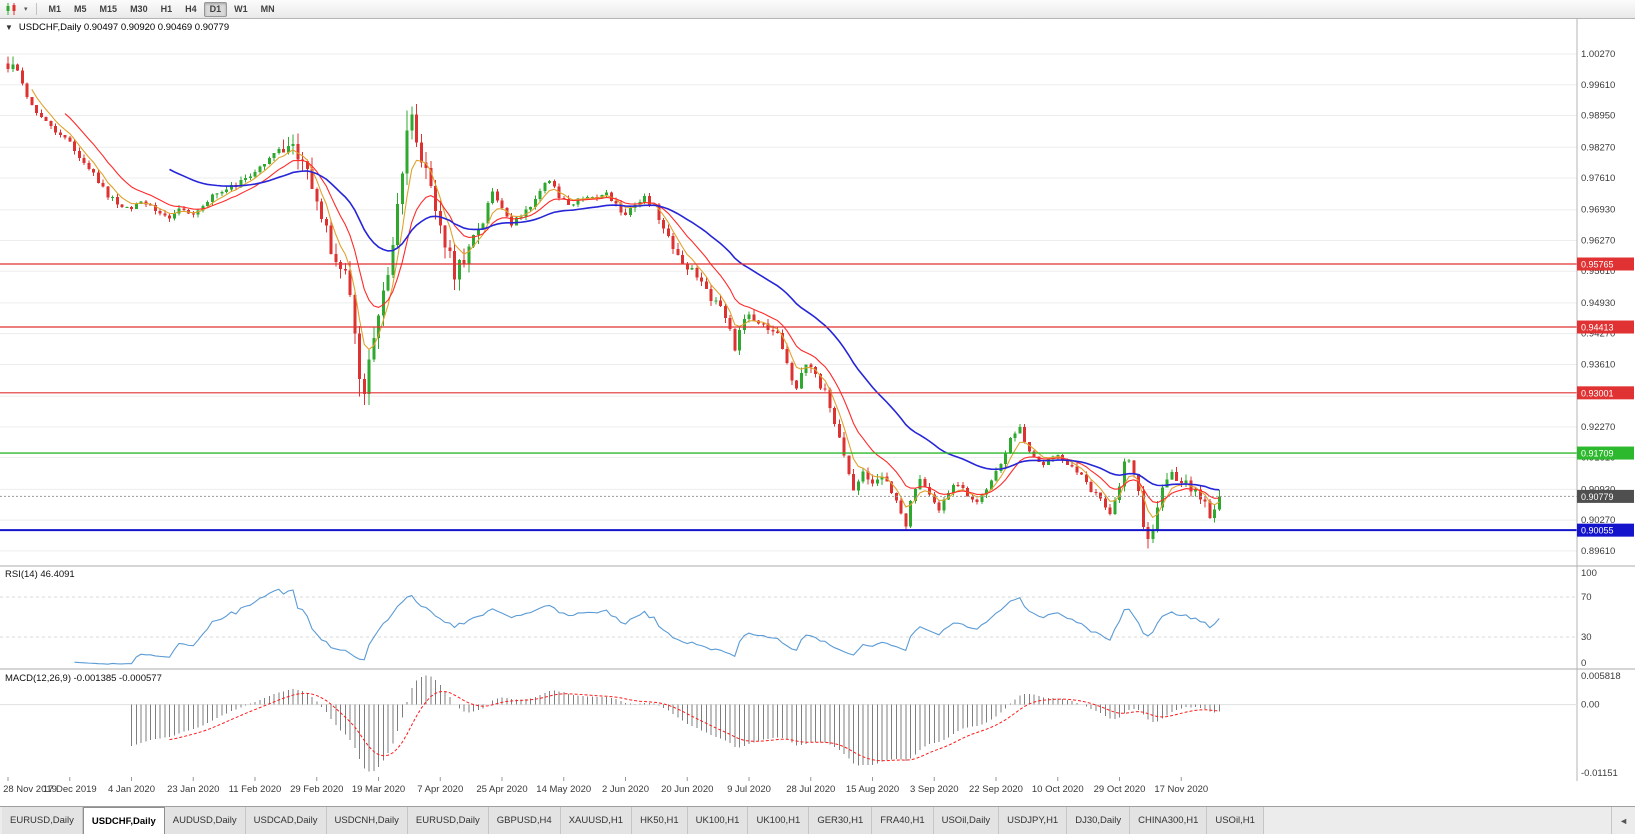  Describe the element at coordinates (1623, 820) in the screenshot. I see `tabs-scroll-left-icon: ◄` at that location.